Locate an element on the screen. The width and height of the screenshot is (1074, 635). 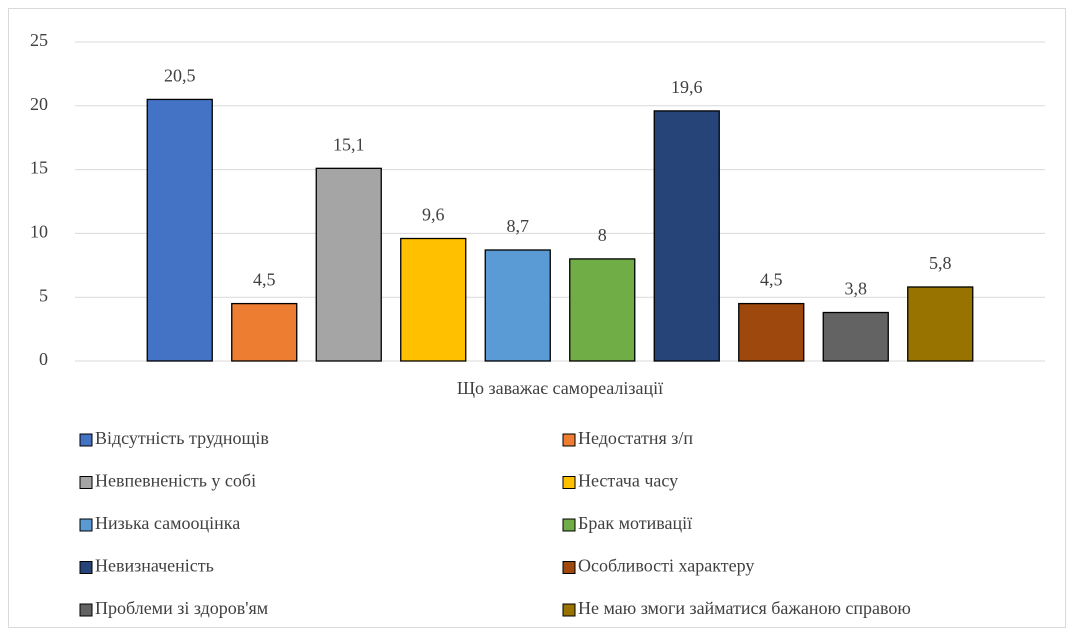
legend-label: Недостатня з/п is located at coordinates (635, 438).